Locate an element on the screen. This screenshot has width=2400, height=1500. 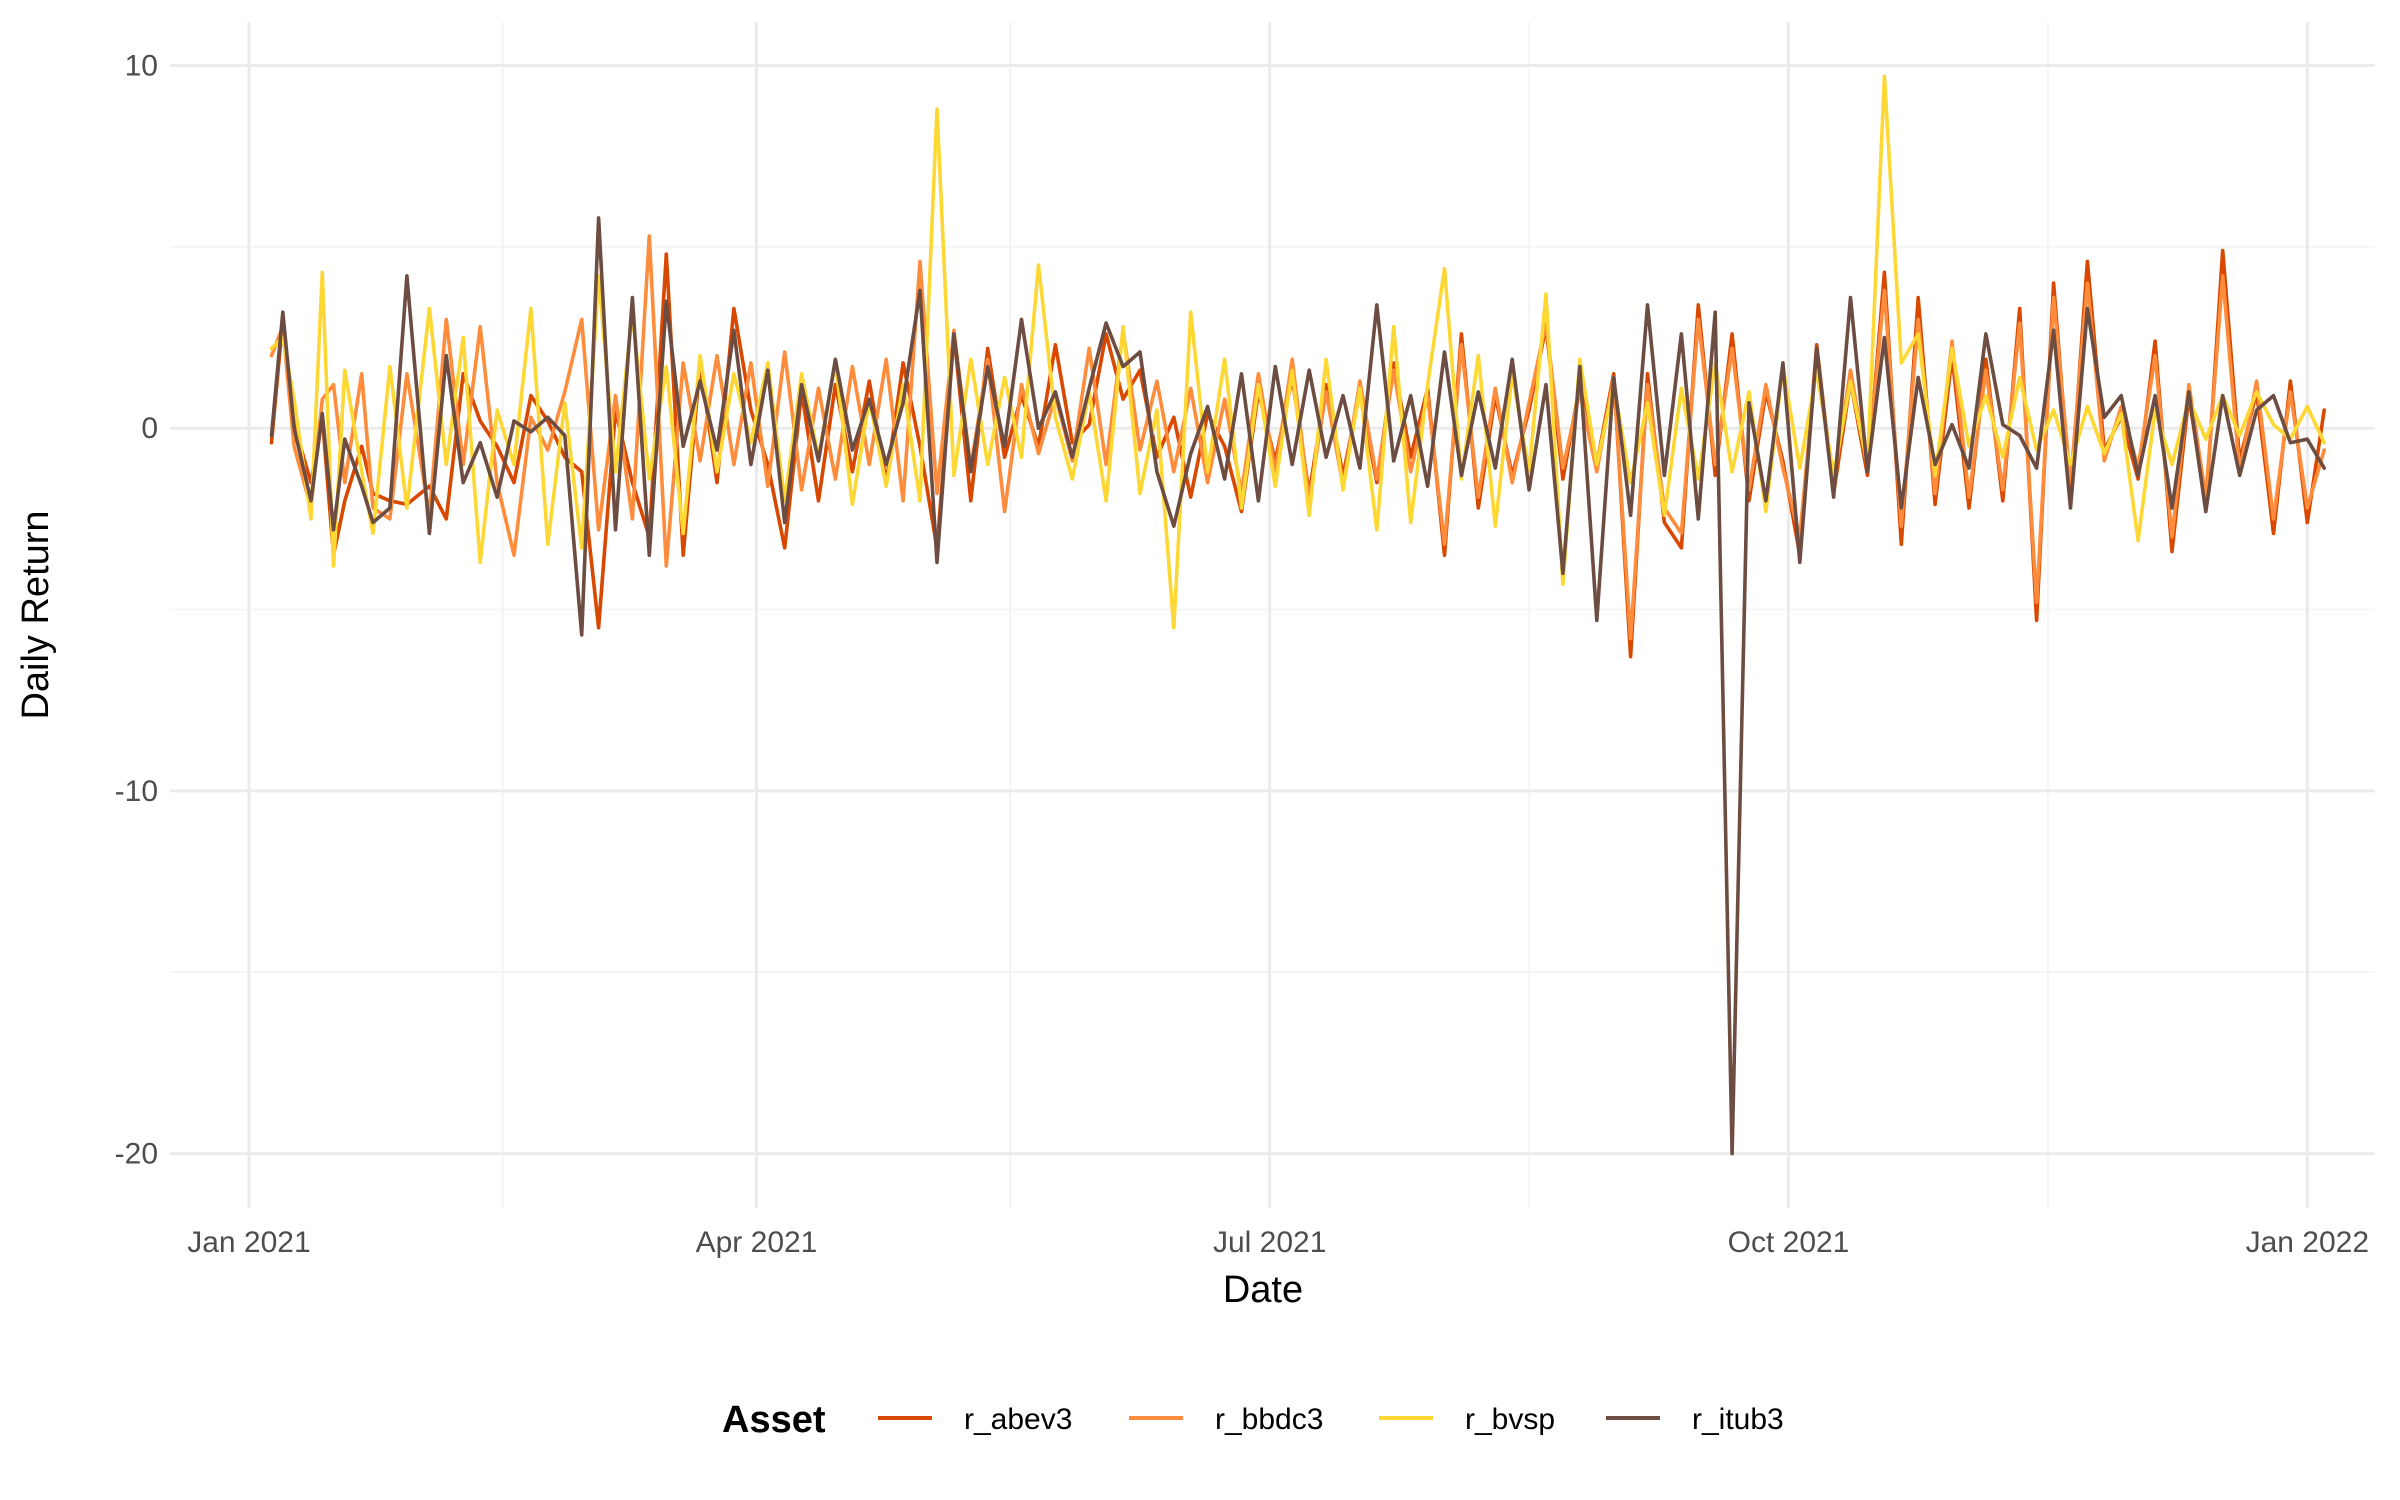
y-tick-label: -20 is located at coordinates (136, 1154).